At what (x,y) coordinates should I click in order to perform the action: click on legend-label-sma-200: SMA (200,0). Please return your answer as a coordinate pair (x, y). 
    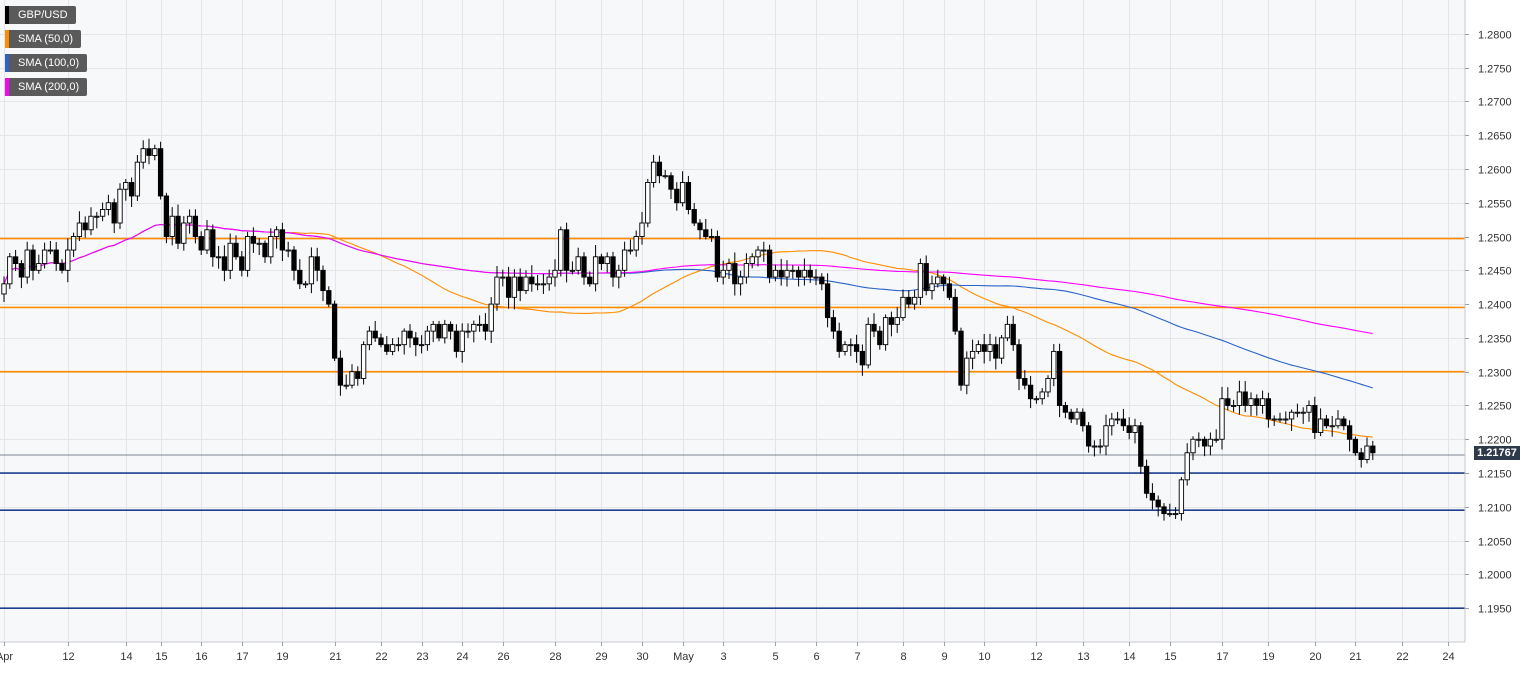
    Looking at the image, I should click on (49, 87).